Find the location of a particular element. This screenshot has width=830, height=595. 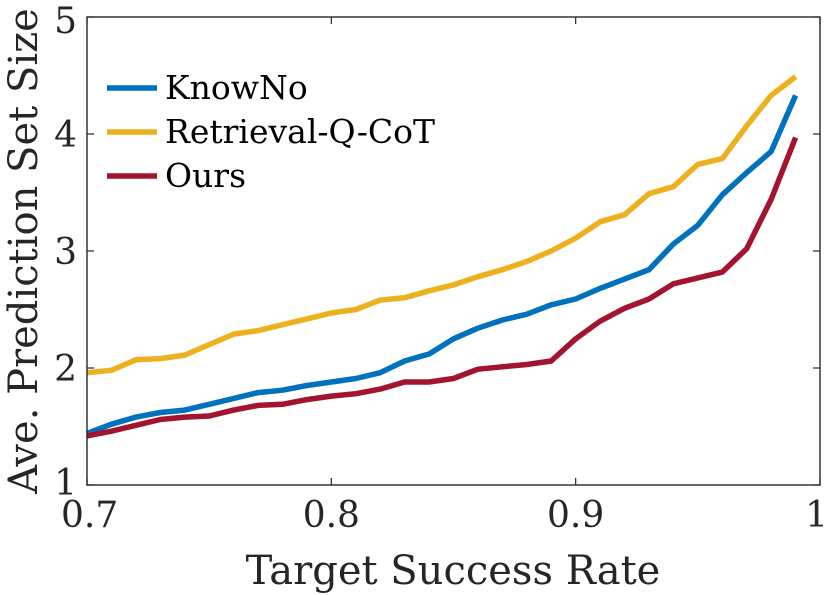

x-tick-label-2: 0.9 is located at coordinates (575, 515).